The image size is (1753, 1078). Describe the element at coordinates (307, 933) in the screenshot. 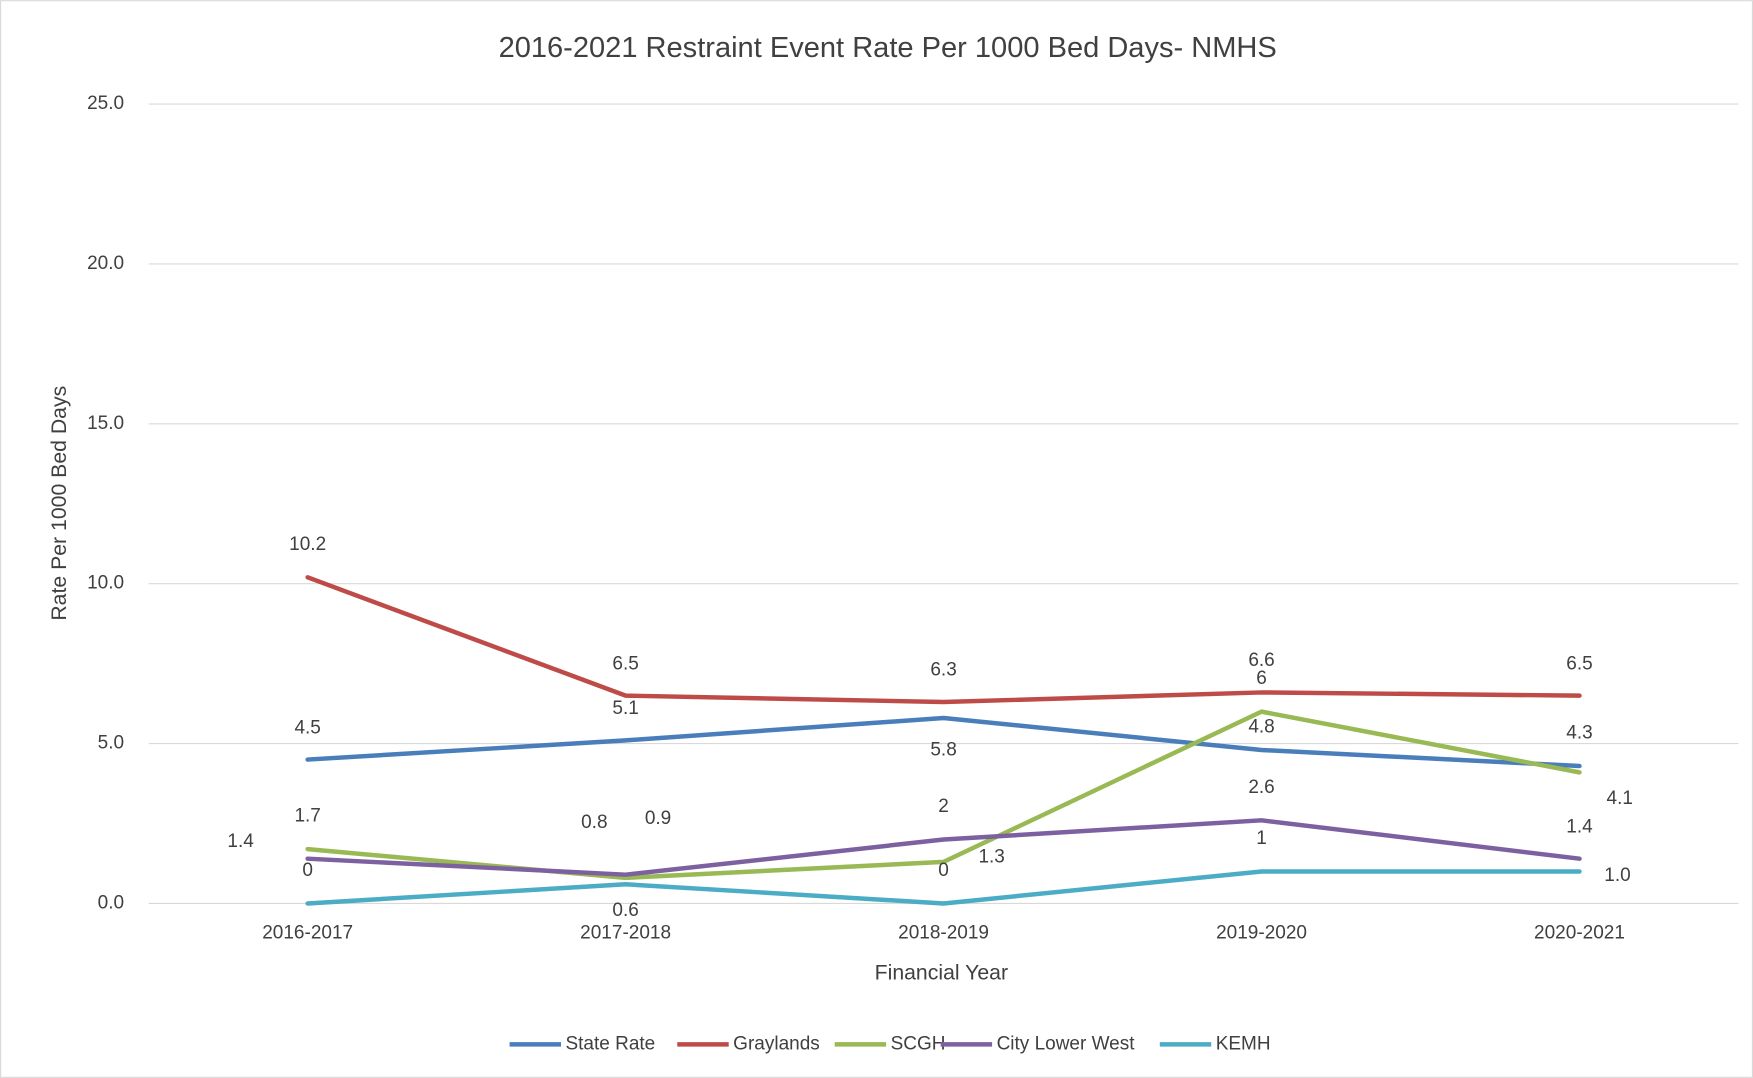

I see `x-tick-label: 2016-2017` at that location.